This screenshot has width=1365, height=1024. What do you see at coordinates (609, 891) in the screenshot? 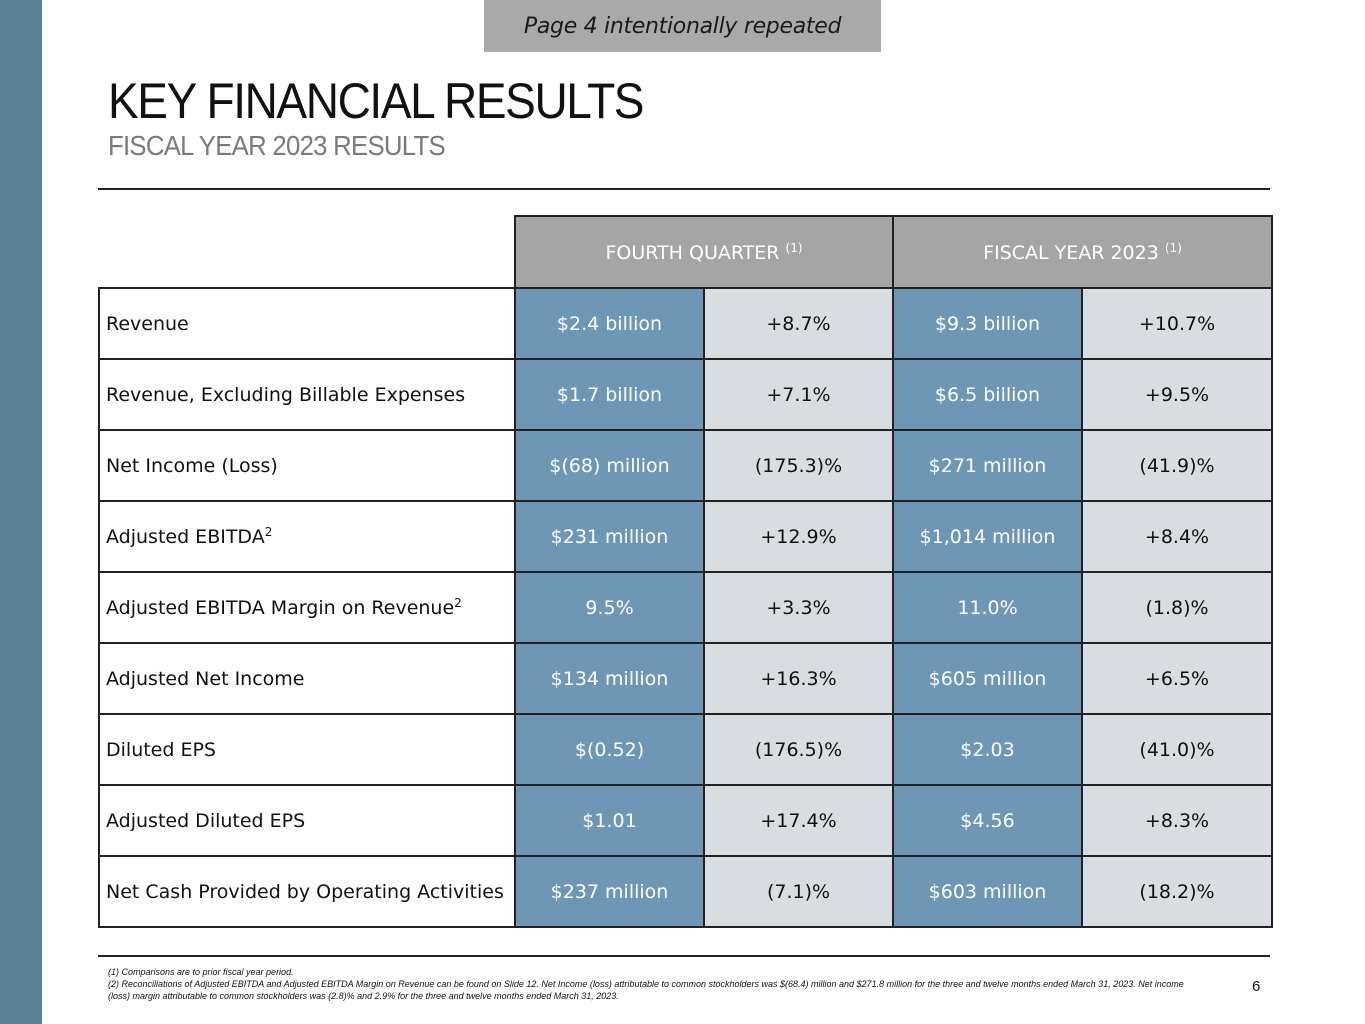
I see `fourth-quarter-value: $237 million` at bounding box center [609, 891].